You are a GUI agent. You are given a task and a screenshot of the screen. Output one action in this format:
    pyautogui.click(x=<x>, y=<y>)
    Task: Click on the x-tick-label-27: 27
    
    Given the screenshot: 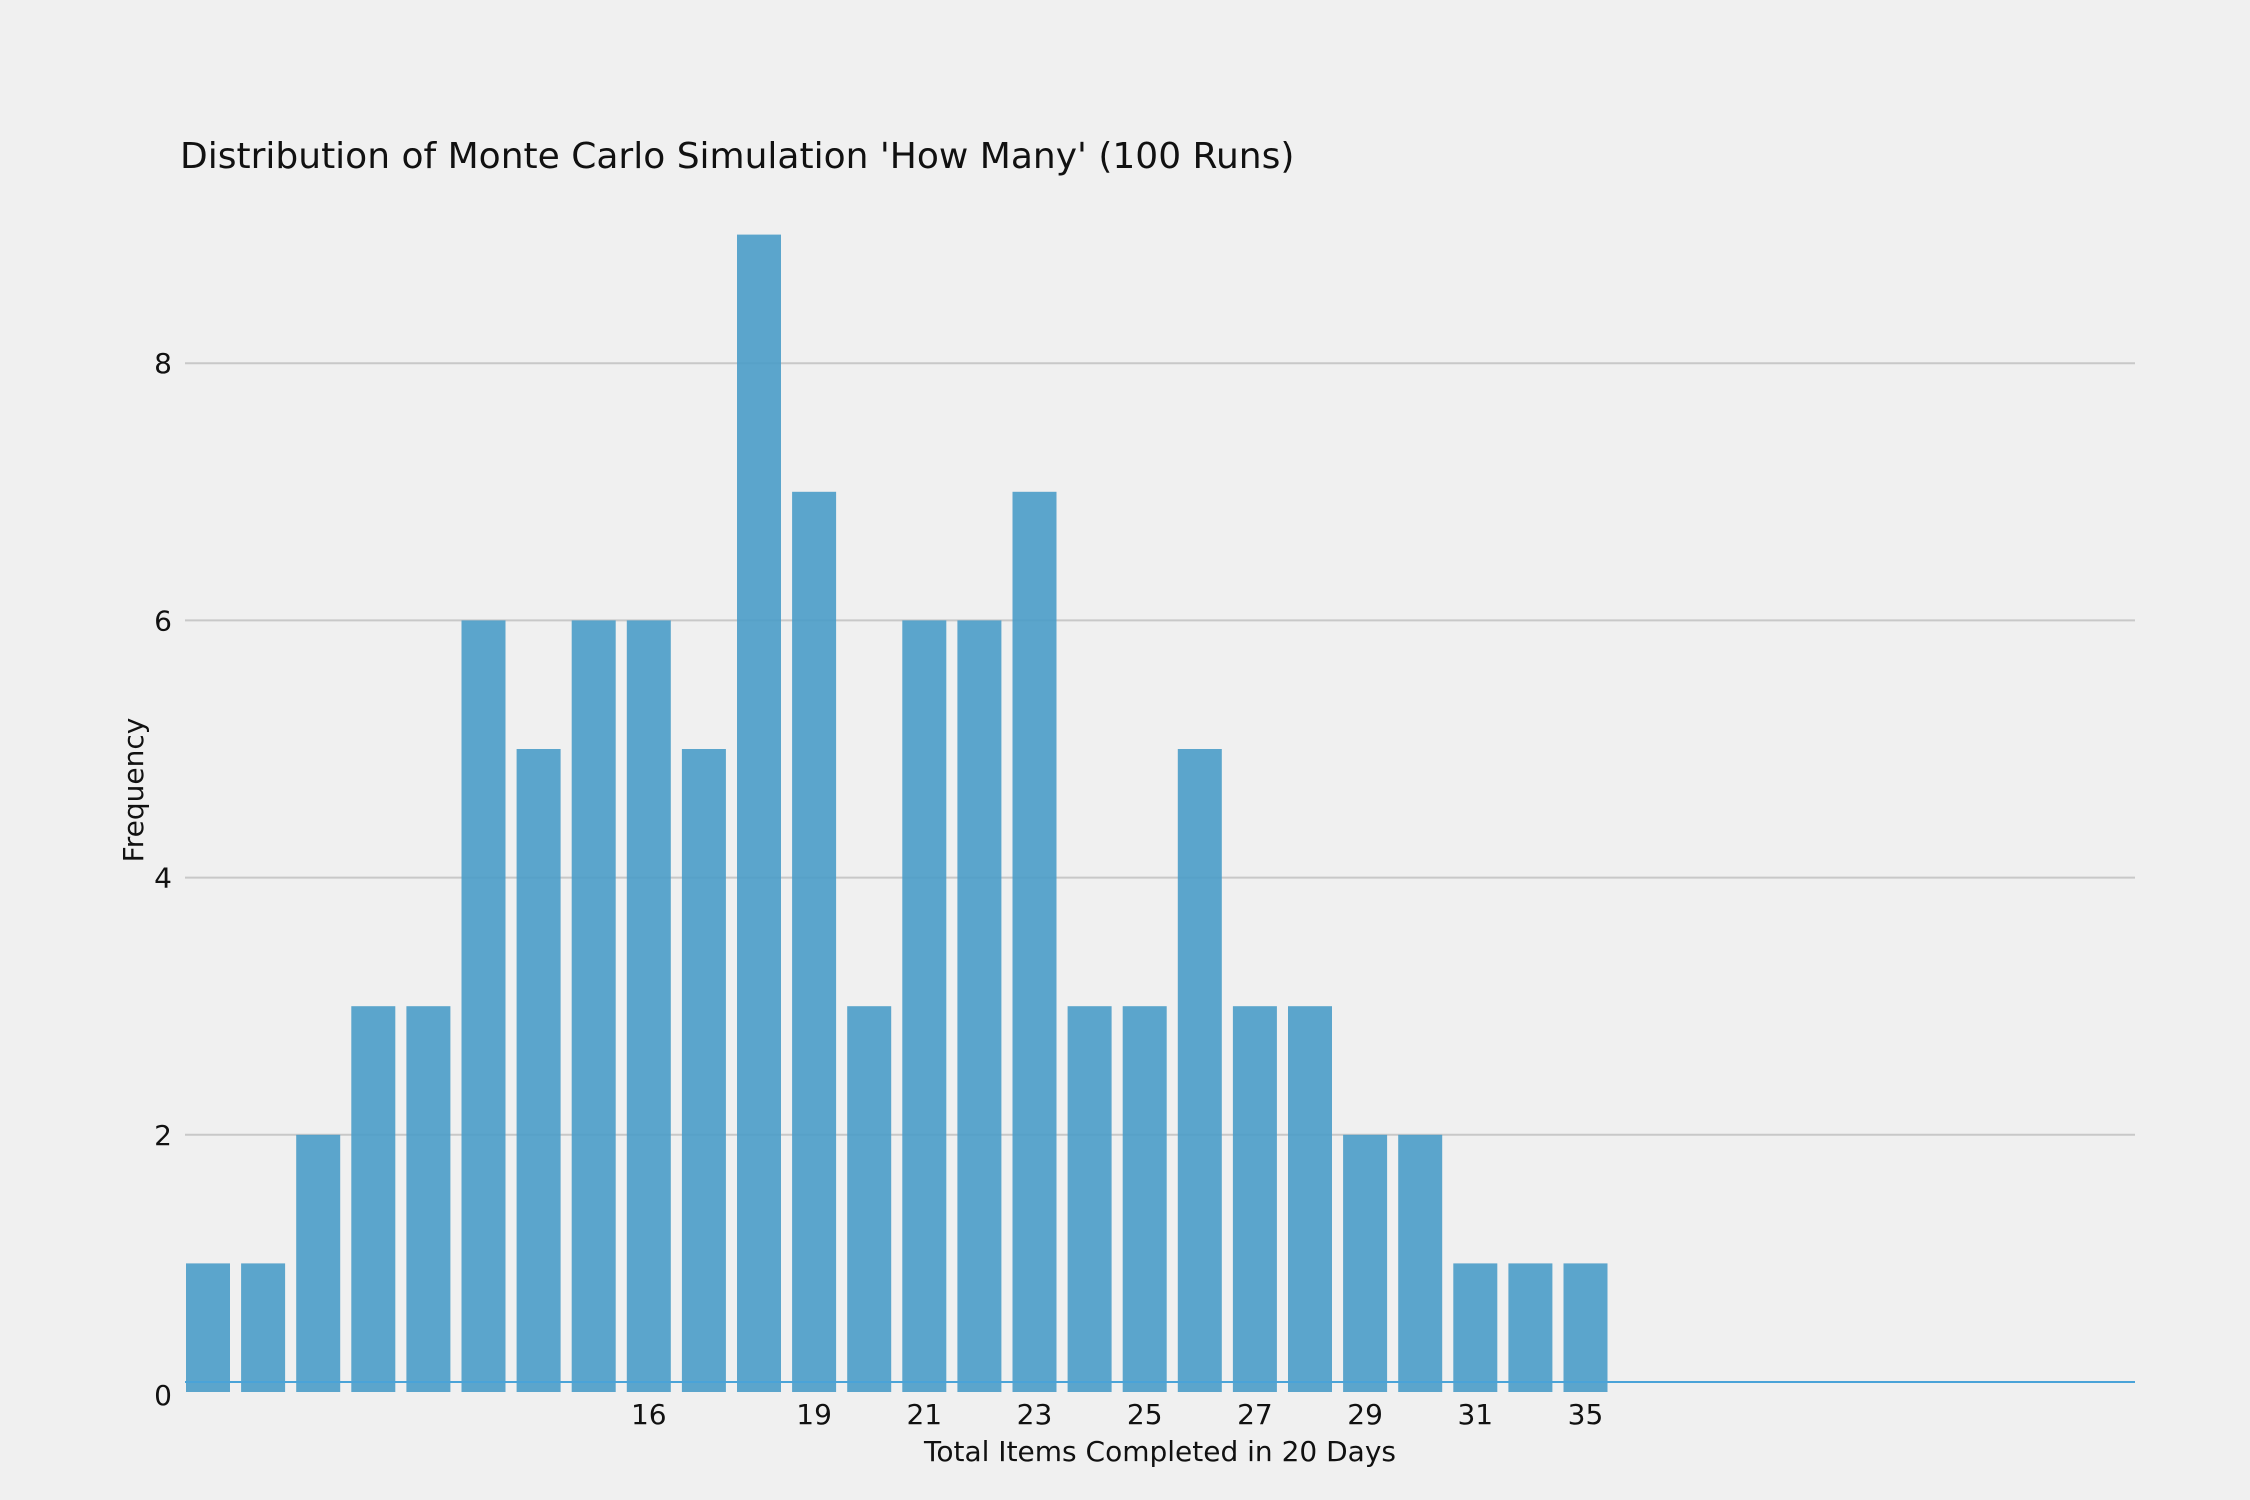 What is the action you would take?
    pyautogui.click(x=1255, y=1414)
    